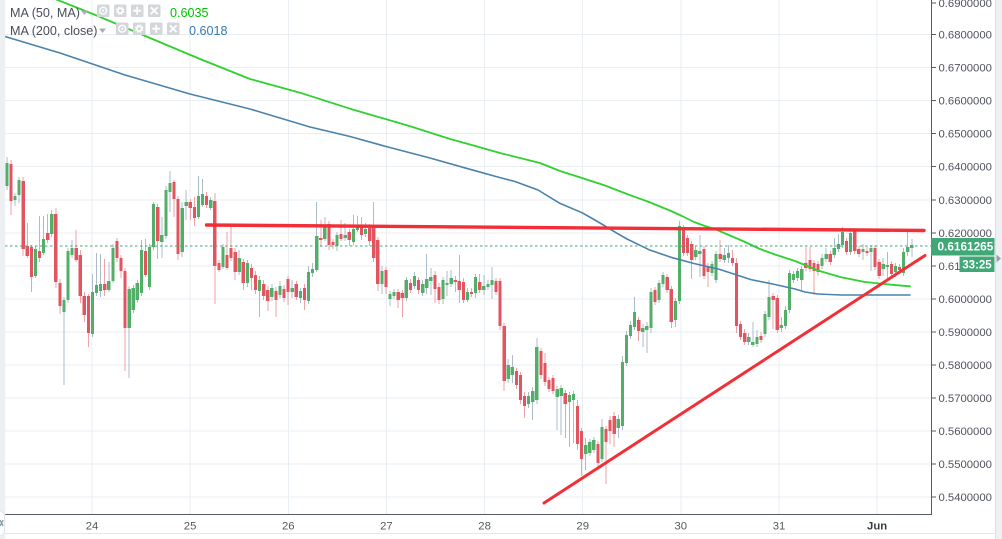 This screenshot has height=539, width=1002. Describe the element at coordinates (977, 266) in the screenshot. I see `svg-text: 33:25` at that location.